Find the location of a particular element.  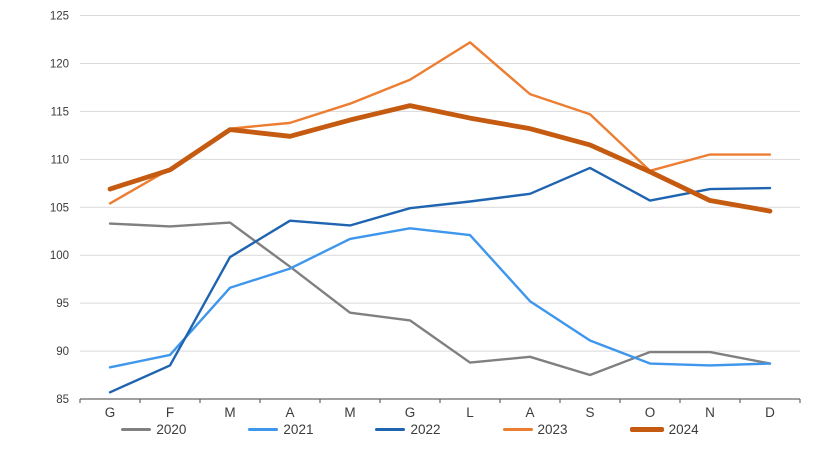

y-axis-label-85: 85 is located at coordinates (62, 400).